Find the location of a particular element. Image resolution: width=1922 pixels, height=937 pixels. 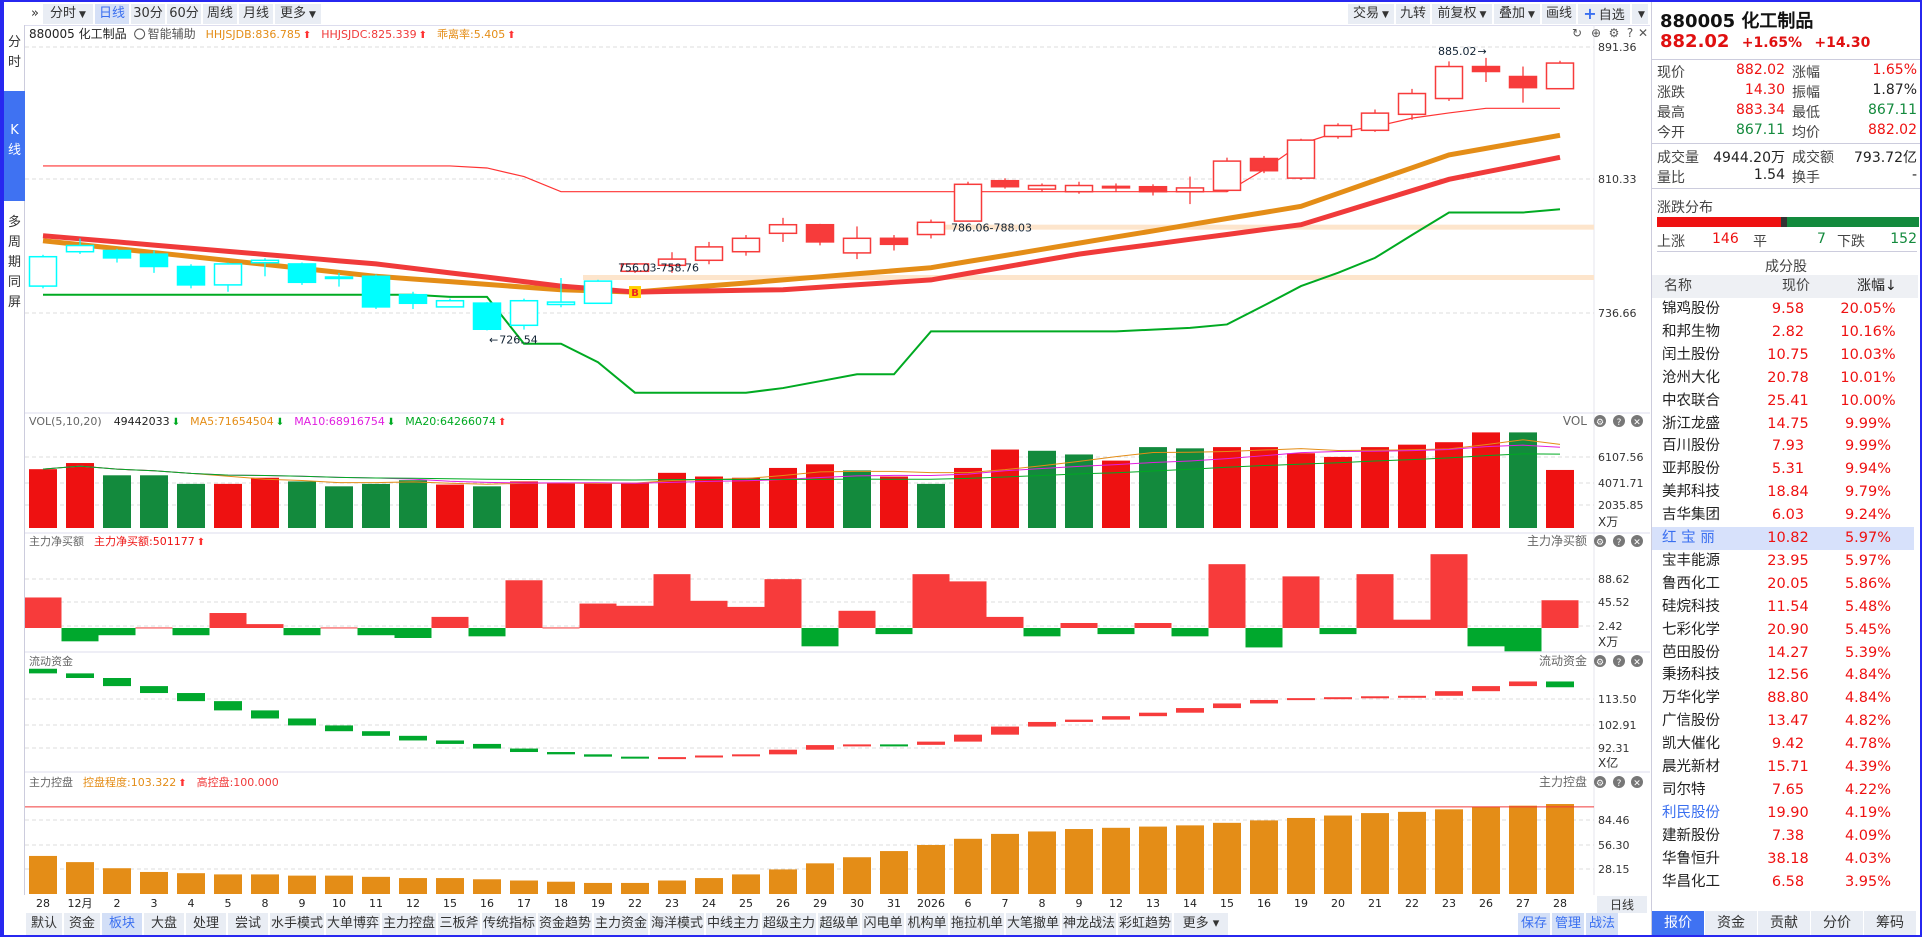

component-row: 中农联合 25.41 10.00% is located at coordinates (1783, 401).